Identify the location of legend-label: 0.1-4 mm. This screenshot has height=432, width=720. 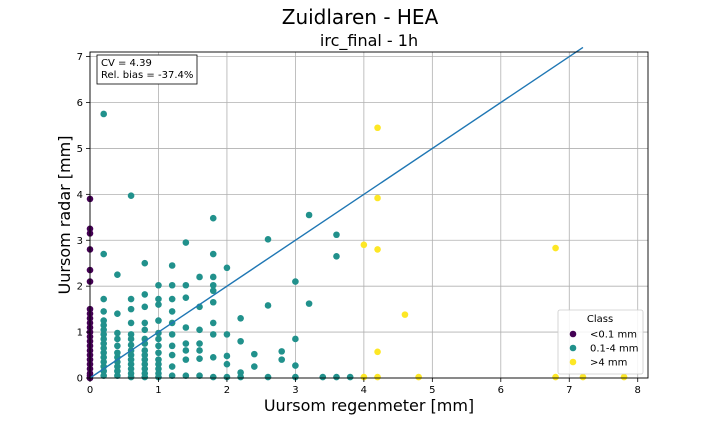
(614, 349).